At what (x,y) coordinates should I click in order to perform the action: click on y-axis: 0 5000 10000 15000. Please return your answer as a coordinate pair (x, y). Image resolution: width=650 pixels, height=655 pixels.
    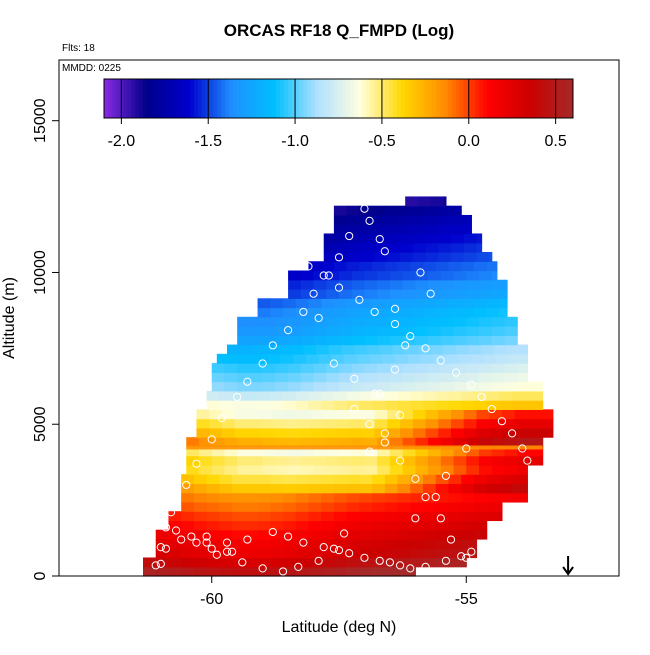
    Looking at the image, I should click on (45, 339).